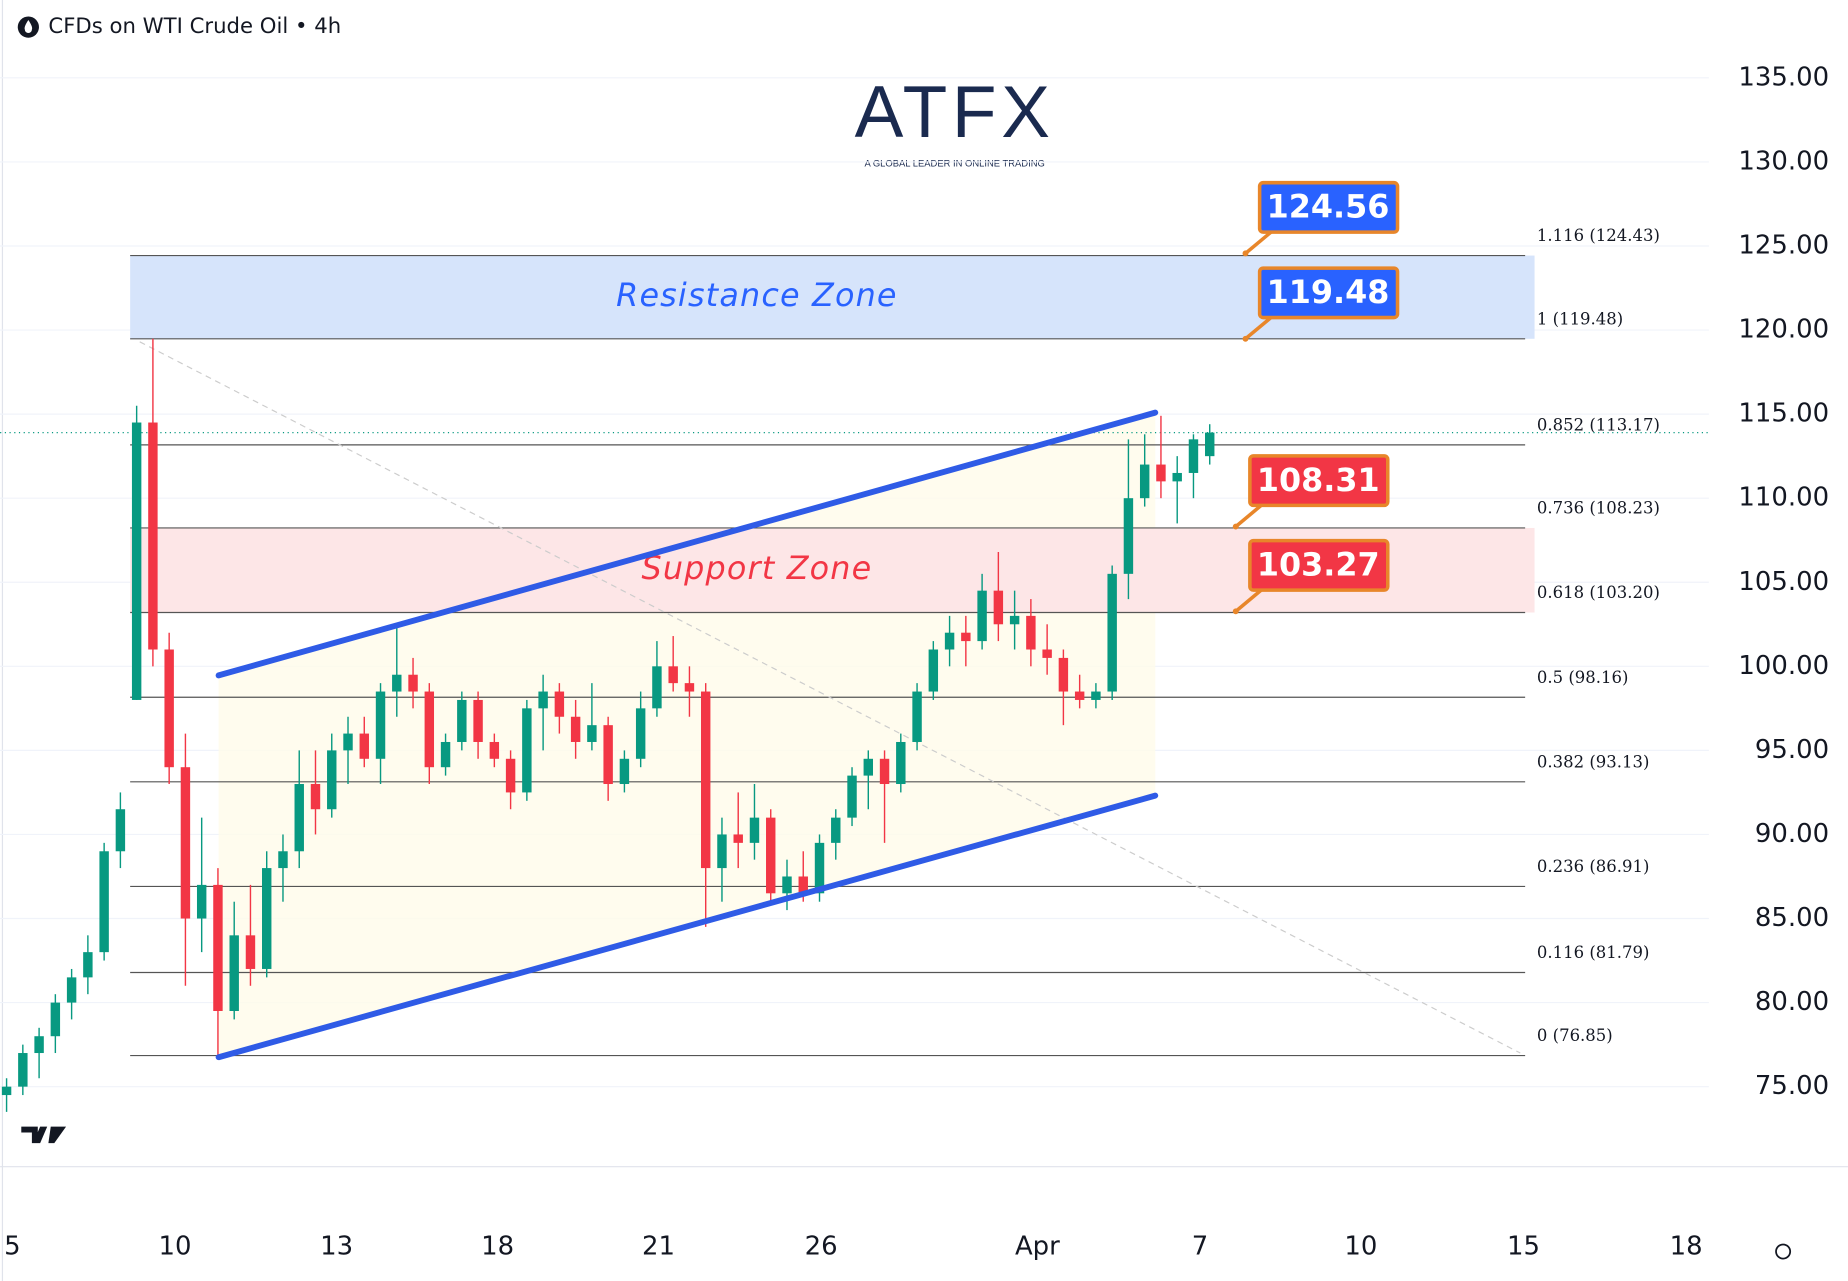  I want to click on logo-tagline: A GLOBAL LEADER IN ONLINE TRADING, so click(954, 162).